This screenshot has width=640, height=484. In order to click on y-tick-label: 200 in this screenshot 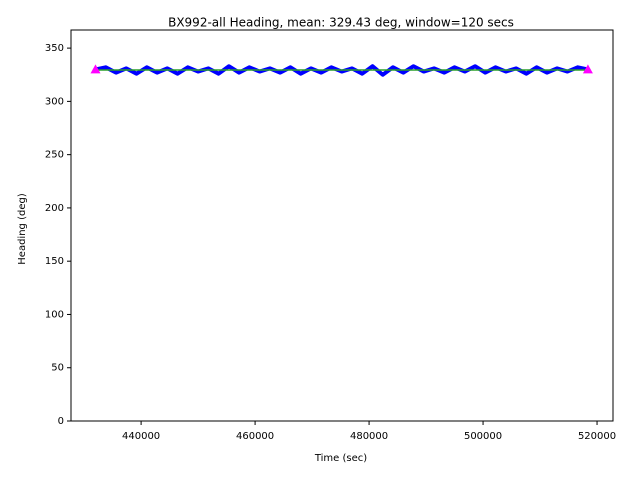, I will do `click(54, 208)`.